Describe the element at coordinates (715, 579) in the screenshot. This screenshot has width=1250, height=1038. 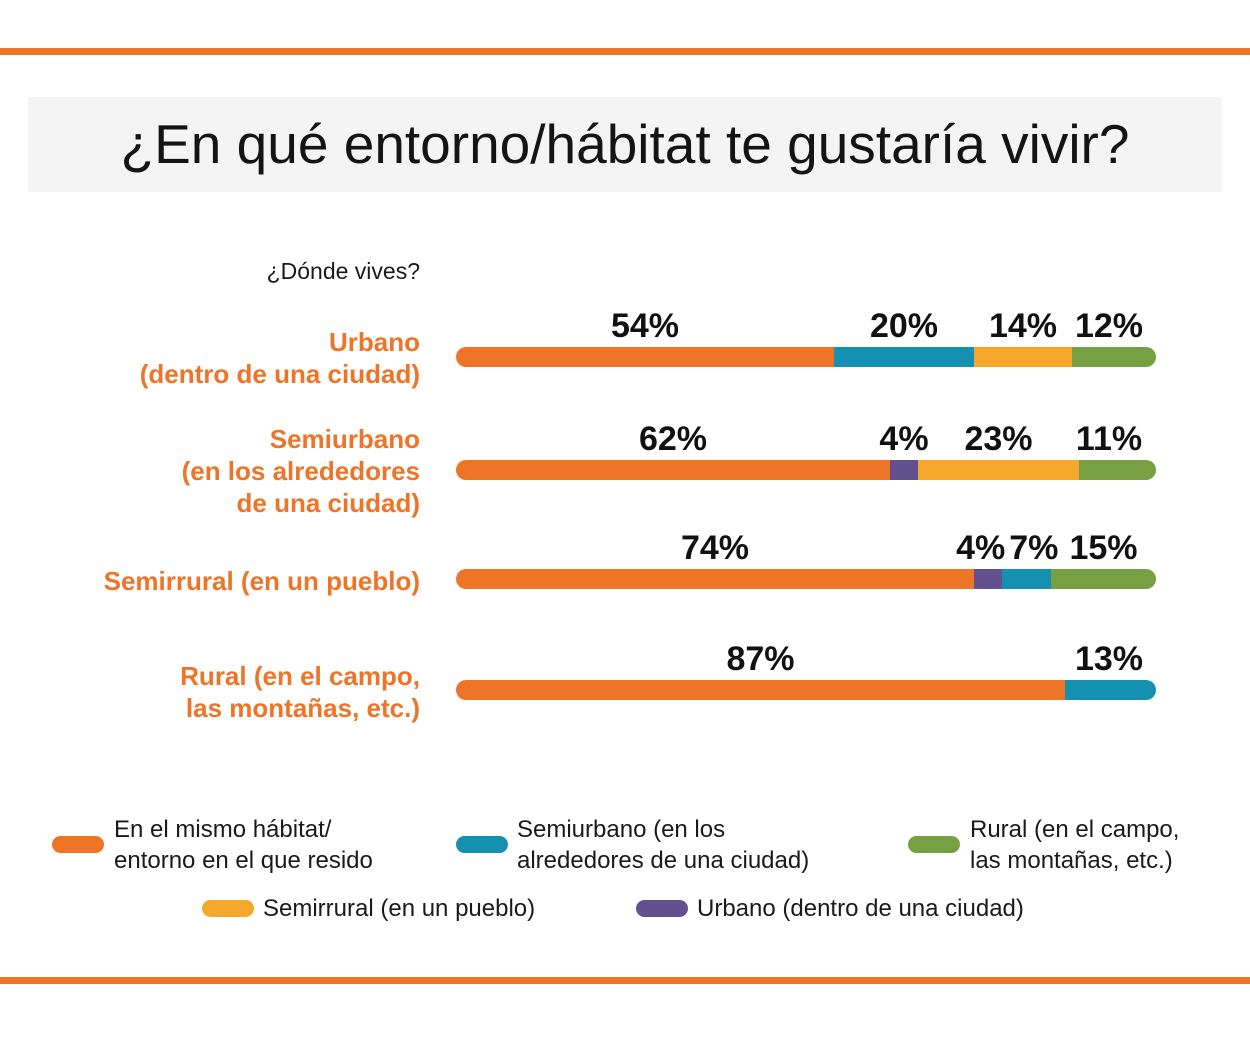
I see `bar-segment-2-mismo` at that location.